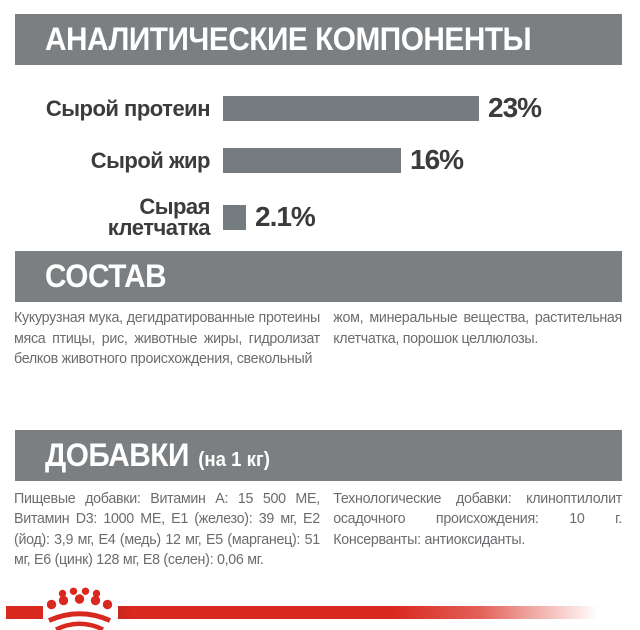  Describe the element at coordinates (150, 160) in the screenshot. I see `chart-label-fat: Сырой жир` at that location.